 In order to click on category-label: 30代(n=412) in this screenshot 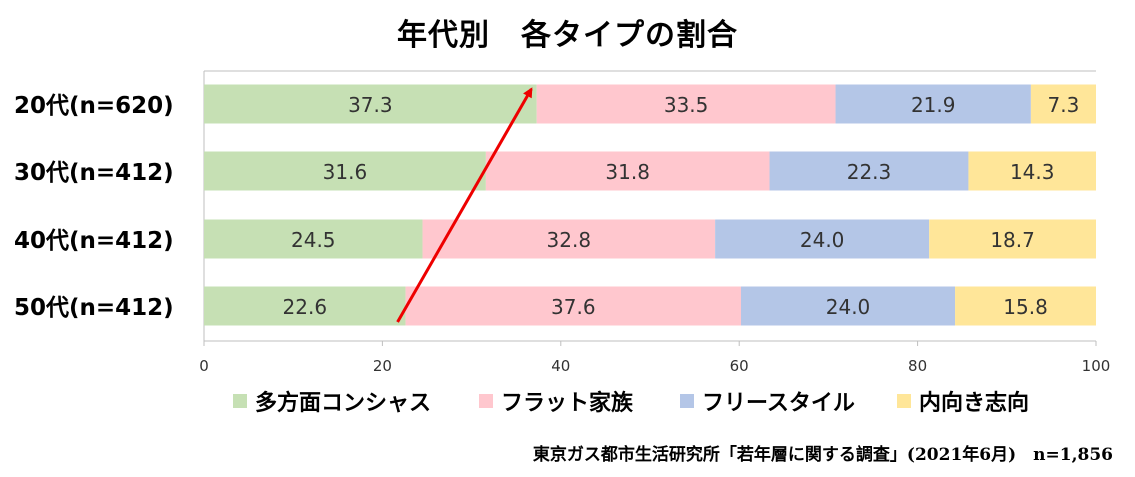, I will do `click(94, 173)`.